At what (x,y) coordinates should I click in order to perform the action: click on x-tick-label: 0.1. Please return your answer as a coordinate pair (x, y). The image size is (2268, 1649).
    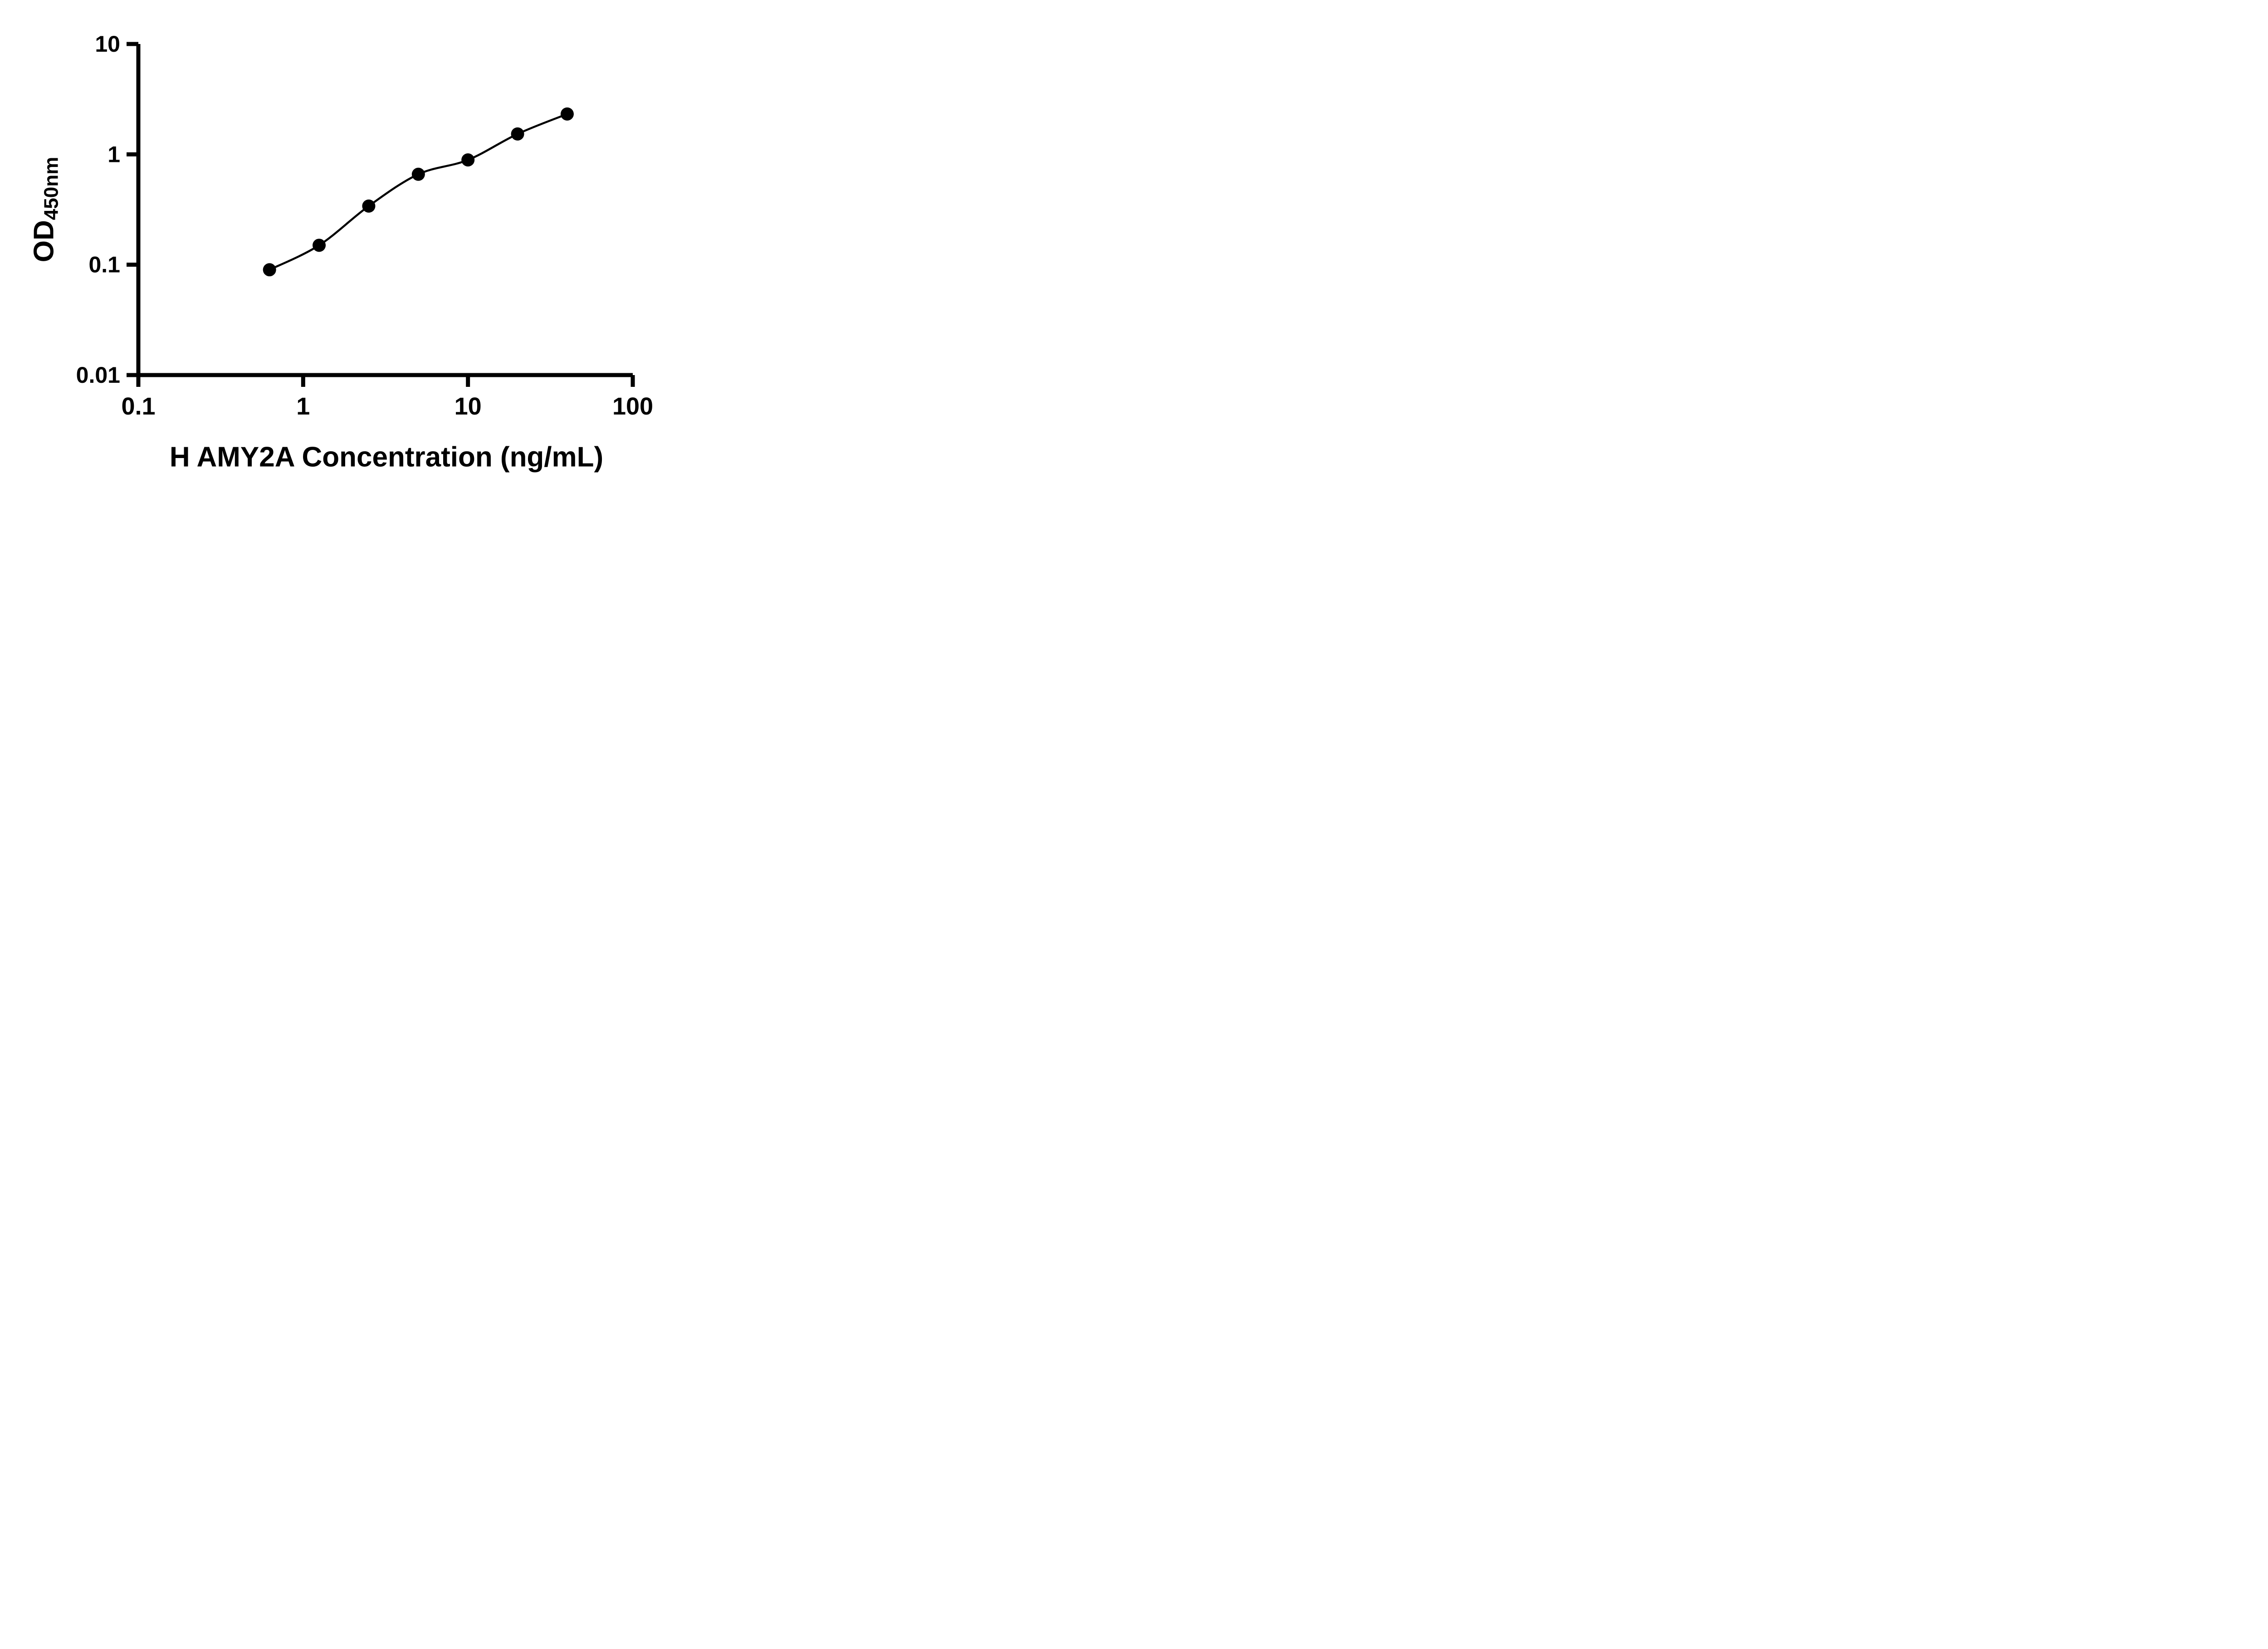
    Looking at the image, I should click on (138, 407).